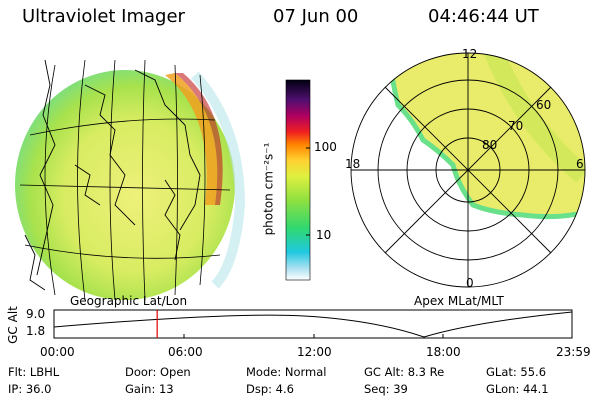 This screenshot has height=400, width=600. I want to click on date-label: 07 Jun 00, so click(316, 16).